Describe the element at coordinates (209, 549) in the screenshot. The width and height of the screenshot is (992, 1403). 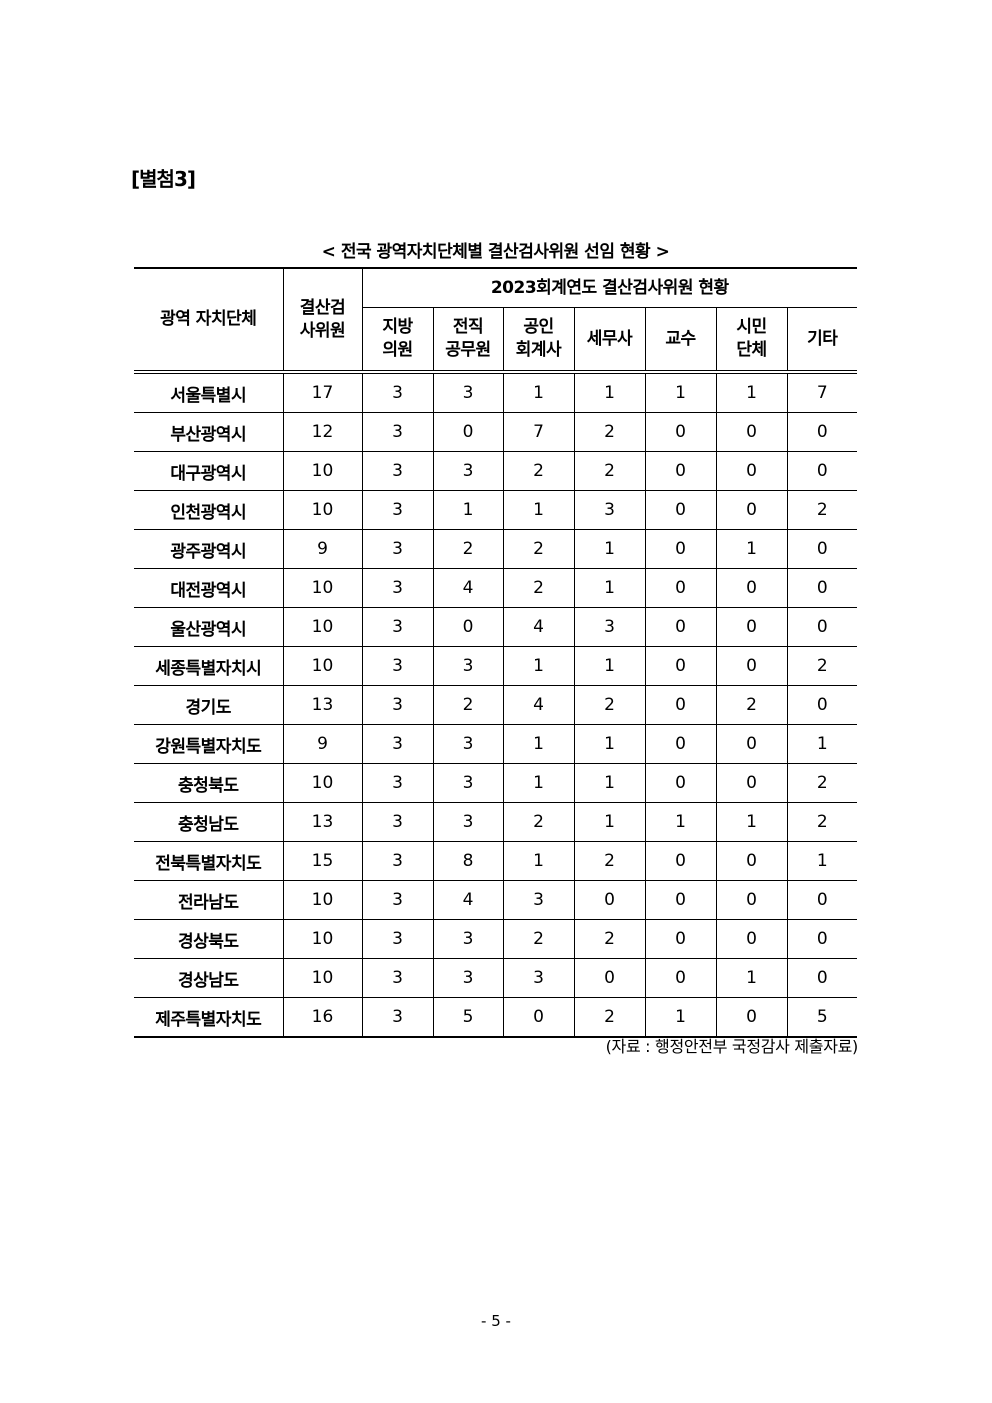
I see `region-cell: 광주광역시` at that location.